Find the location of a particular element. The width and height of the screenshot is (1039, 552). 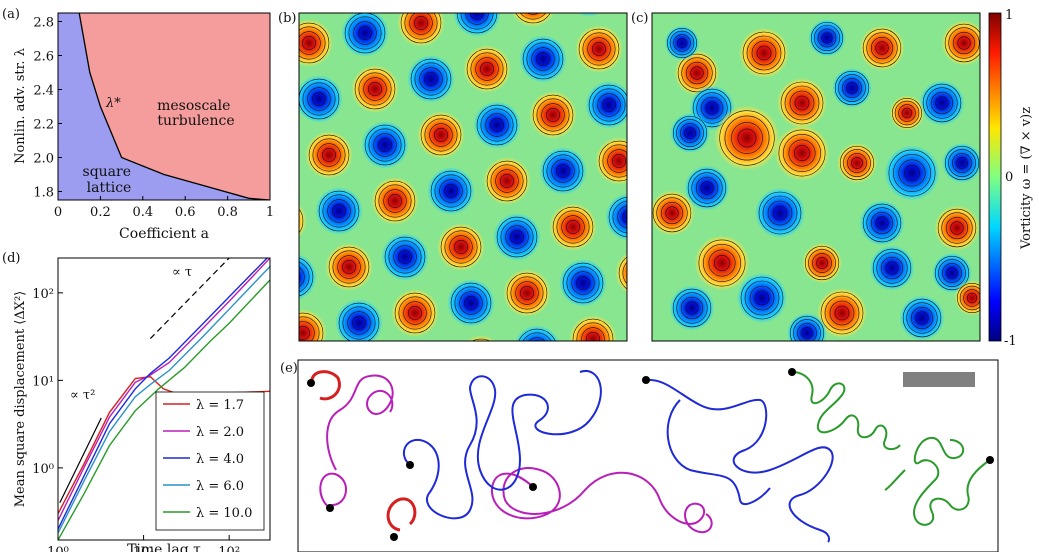

scale-bar is located at coordinates (939, 379).